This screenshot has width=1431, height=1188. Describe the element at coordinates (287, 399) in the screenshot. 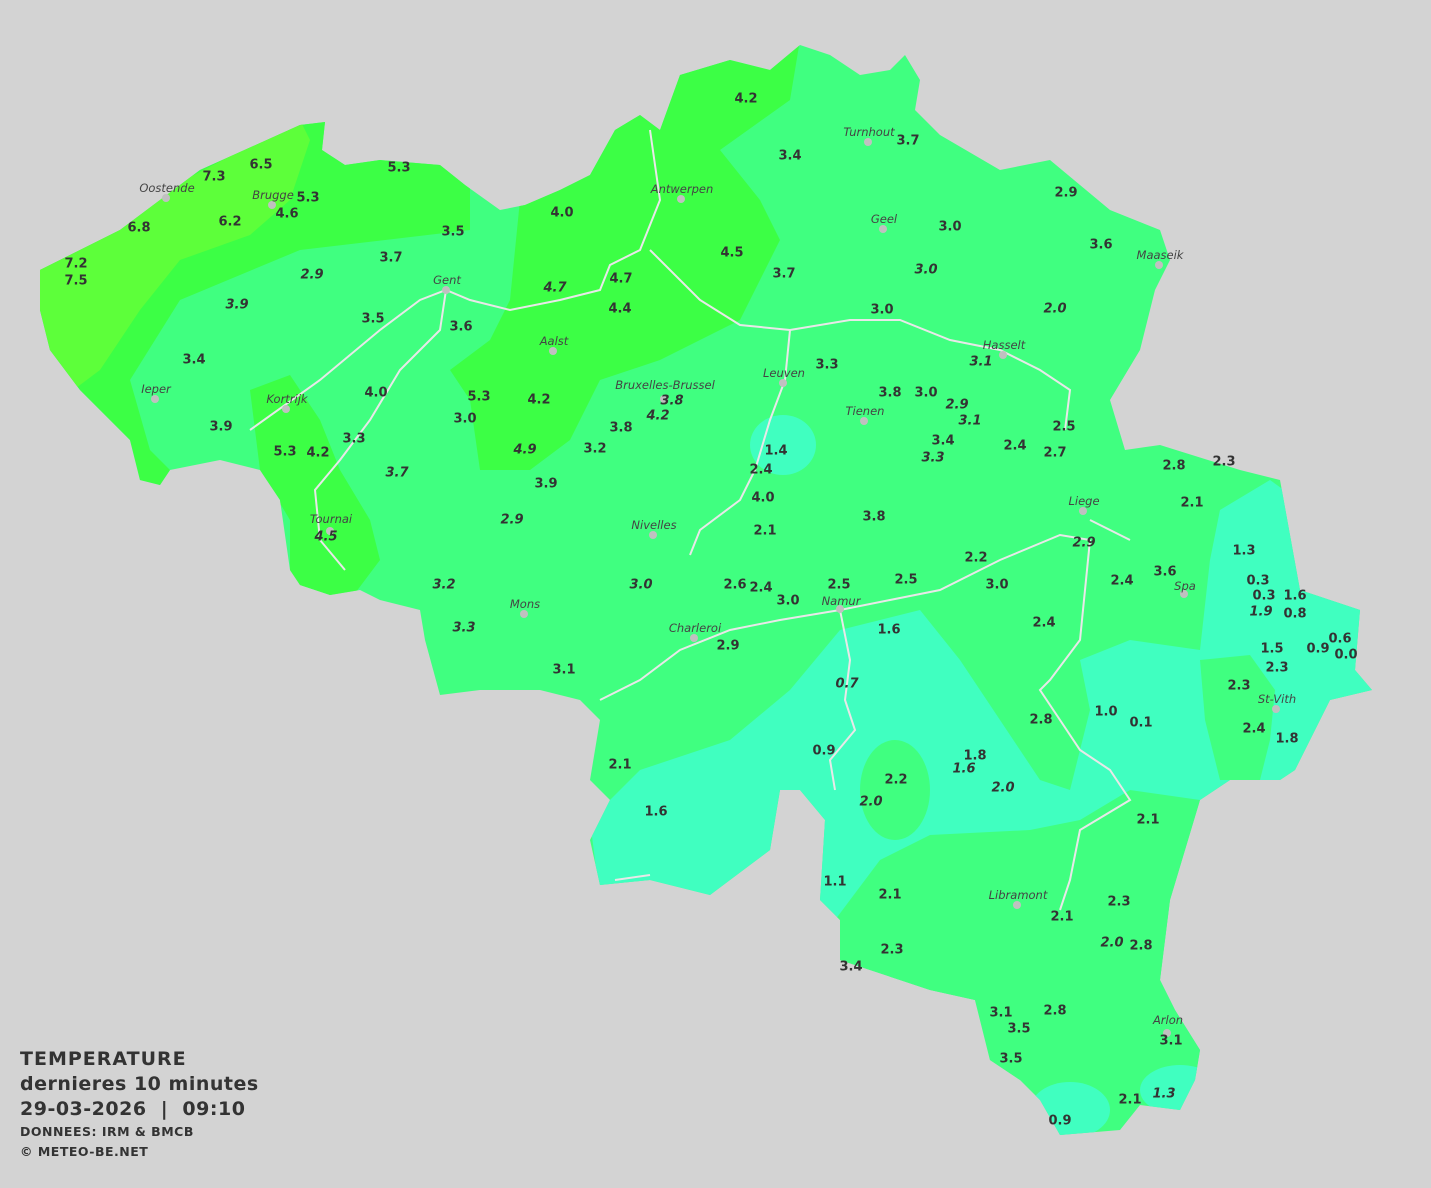

I see `city-label: Kortrijk` at that location.